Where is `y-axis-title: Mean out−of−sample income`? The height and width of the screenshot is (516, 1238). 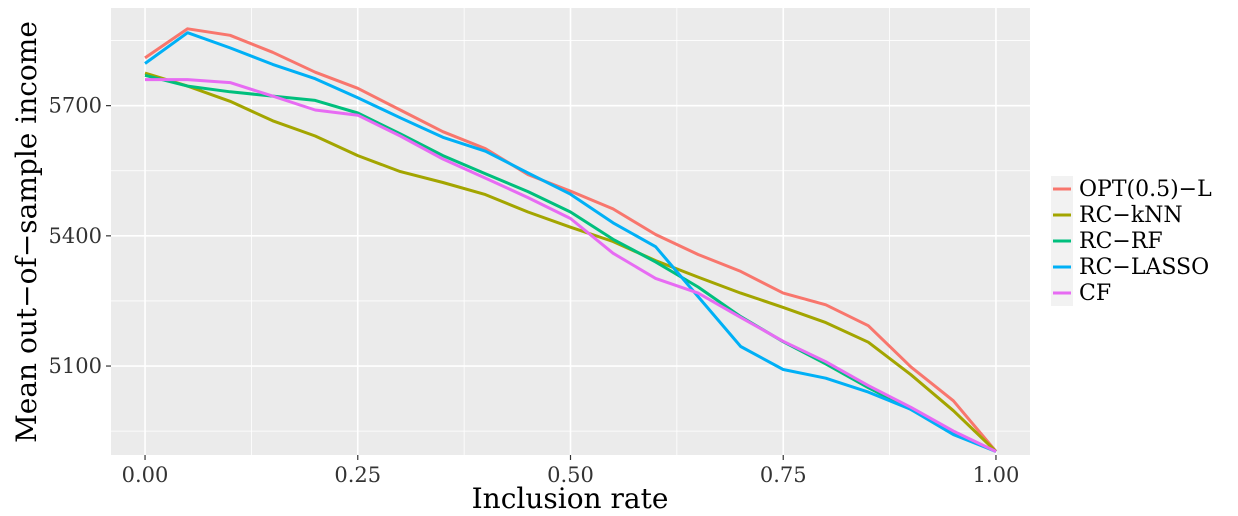 y-axis-title: Mean out−of−sample income is located at coordinates (26, 232).